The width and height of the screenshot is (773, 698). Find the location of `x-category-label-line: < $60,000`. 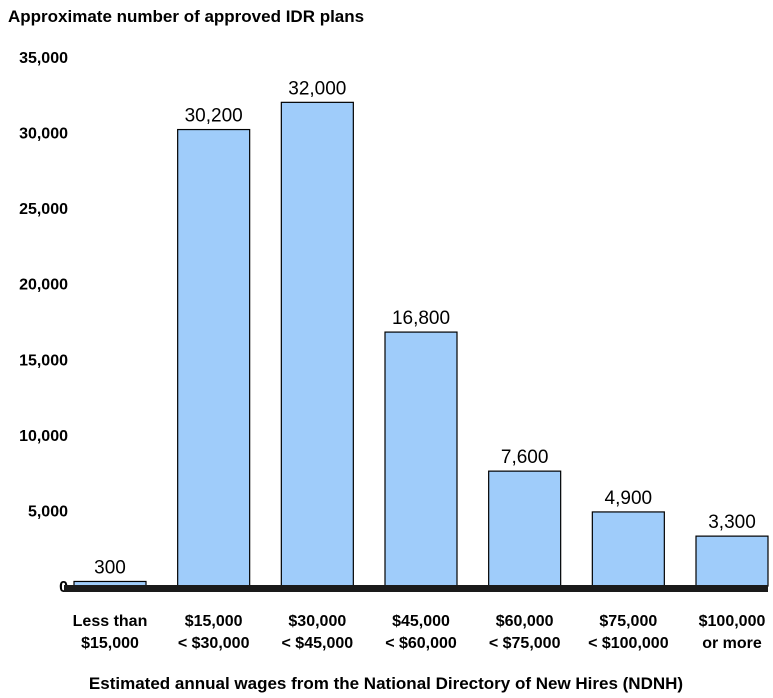

x-category-label-line: < $60,000 is located at coordinates (421, 643).